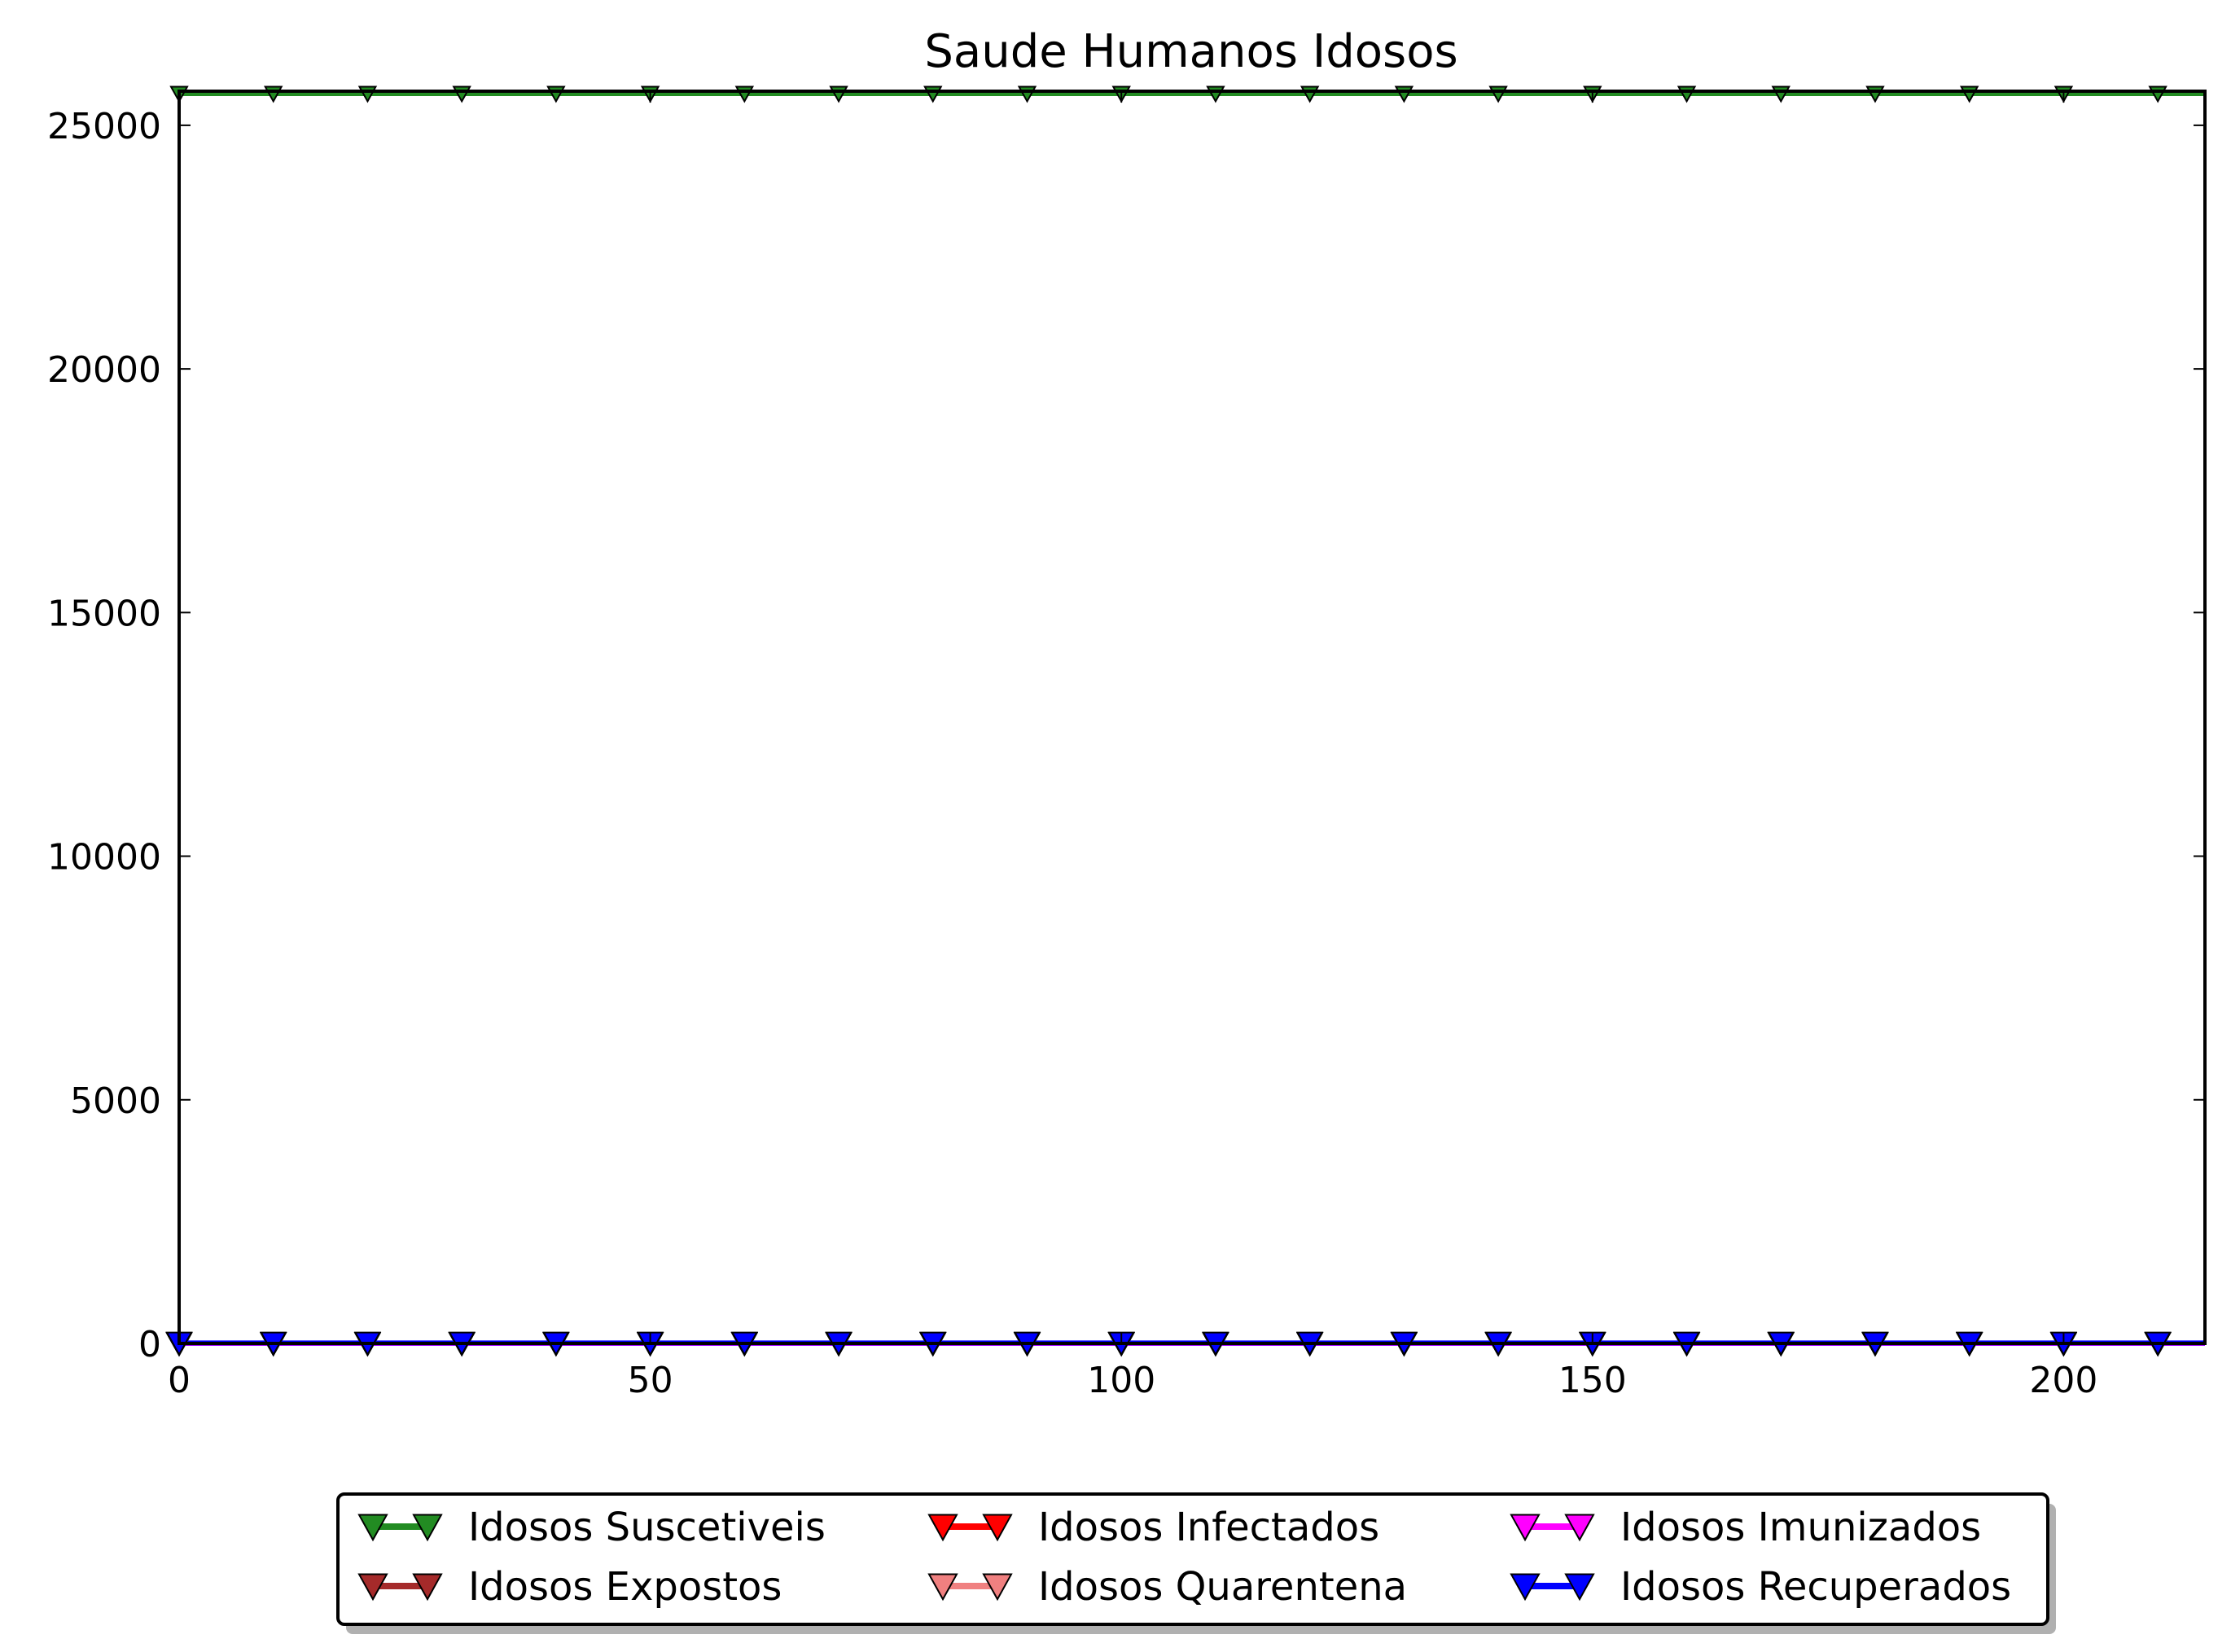 Image resolution: width=2231 pixels, height=1652 pixels. I want to click on legend-box, so click(1192, 1559).